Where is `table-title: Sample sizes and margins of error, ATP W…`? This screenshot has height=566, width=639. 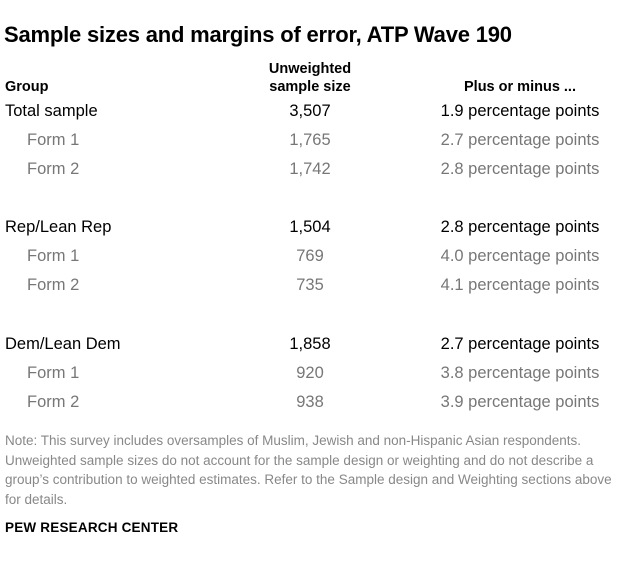
table-title: Sample sizes and margins of error, ATP W… is located at coordinates (258, 34).